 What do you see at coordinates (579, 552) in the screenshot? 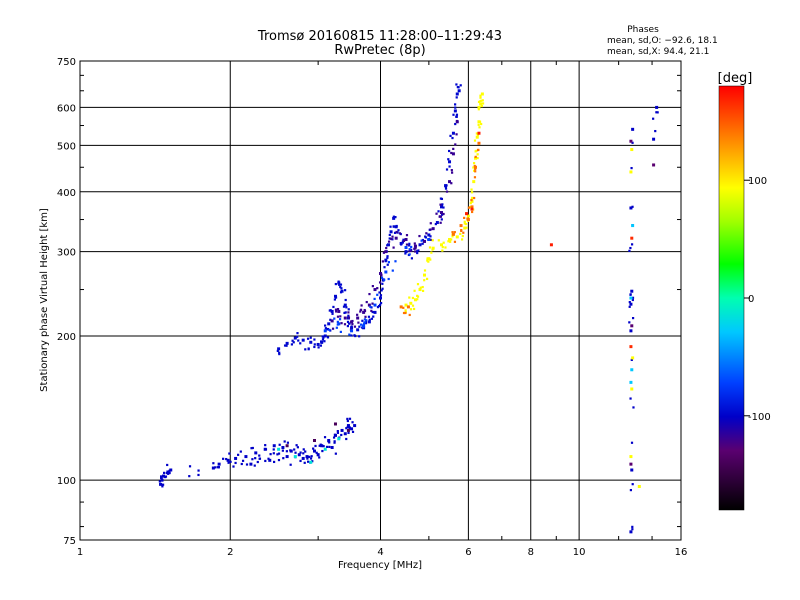
I see `x-tick-label: 10` at bounding box center [579, 552].